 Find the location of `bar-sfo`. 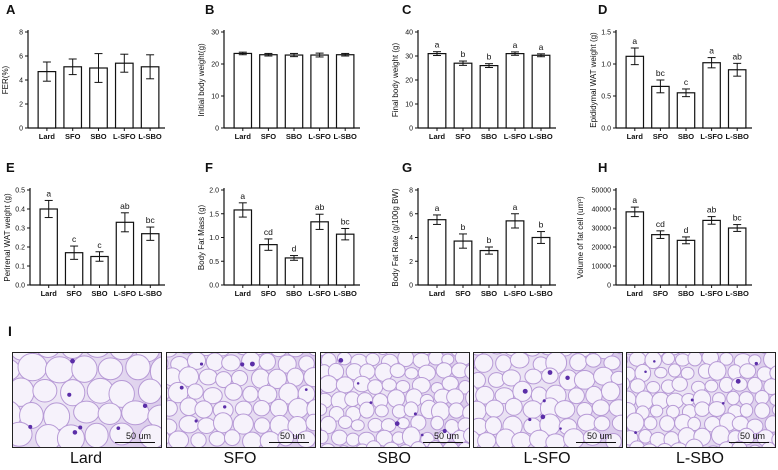

bar-sfo is located at coordinates (268, 91).